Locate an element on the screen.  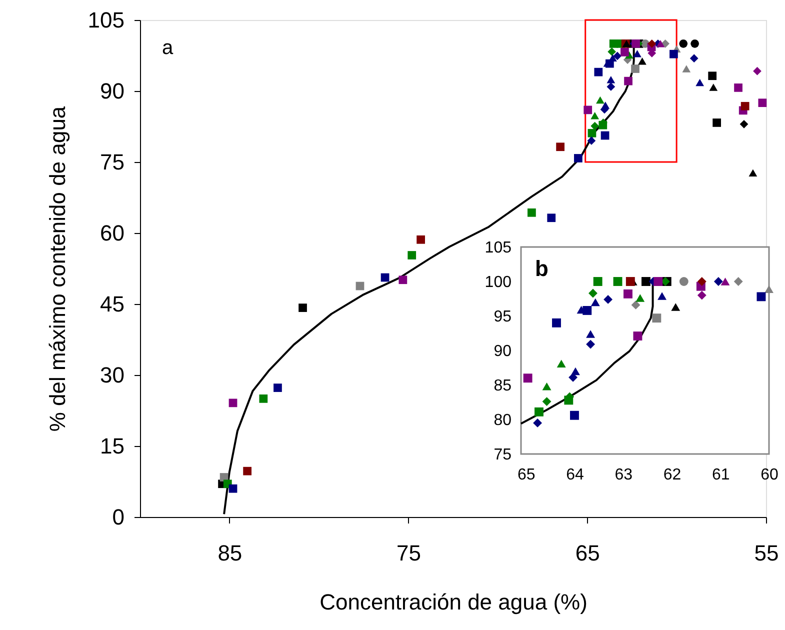
x-tick-label: 61 is located at coordinates (721, 475).